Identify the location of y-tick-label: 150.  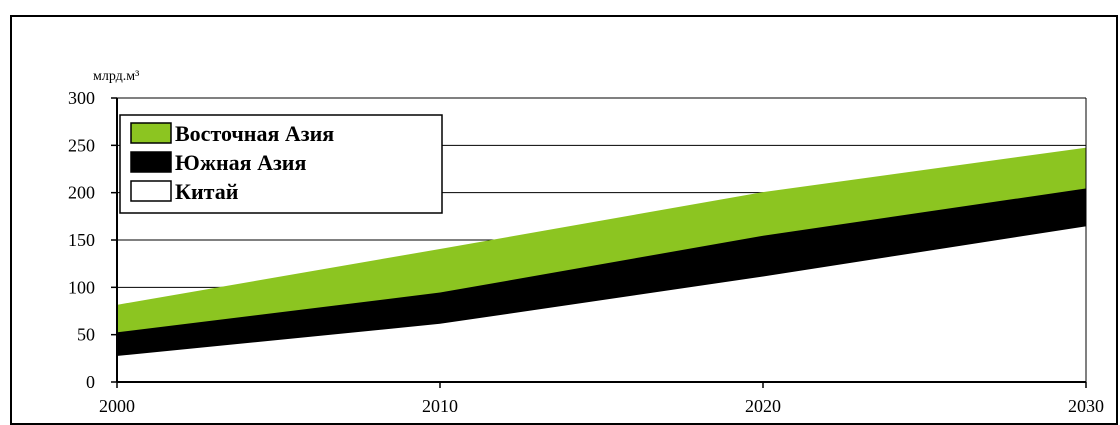
(81, 240).